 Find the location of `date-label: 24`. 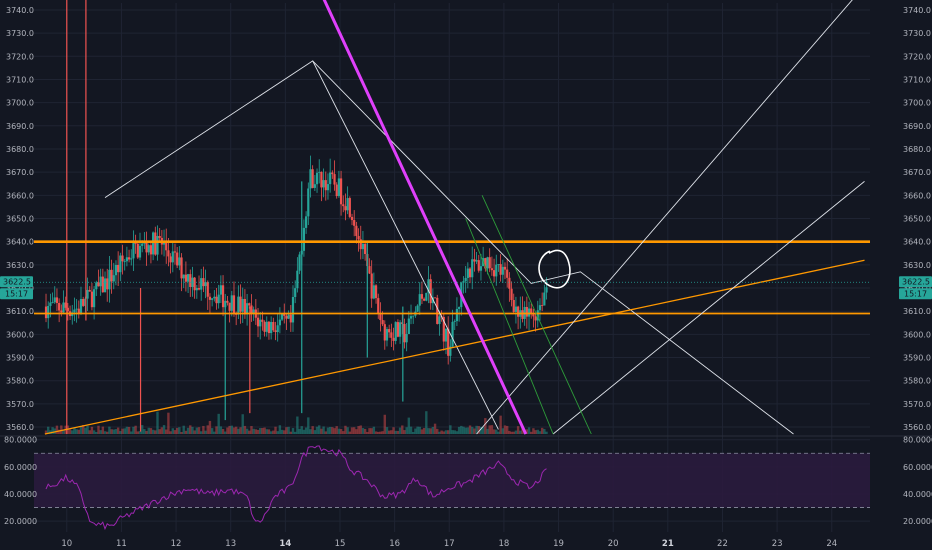

date-label: 24 is located at coordinates (831, 544).